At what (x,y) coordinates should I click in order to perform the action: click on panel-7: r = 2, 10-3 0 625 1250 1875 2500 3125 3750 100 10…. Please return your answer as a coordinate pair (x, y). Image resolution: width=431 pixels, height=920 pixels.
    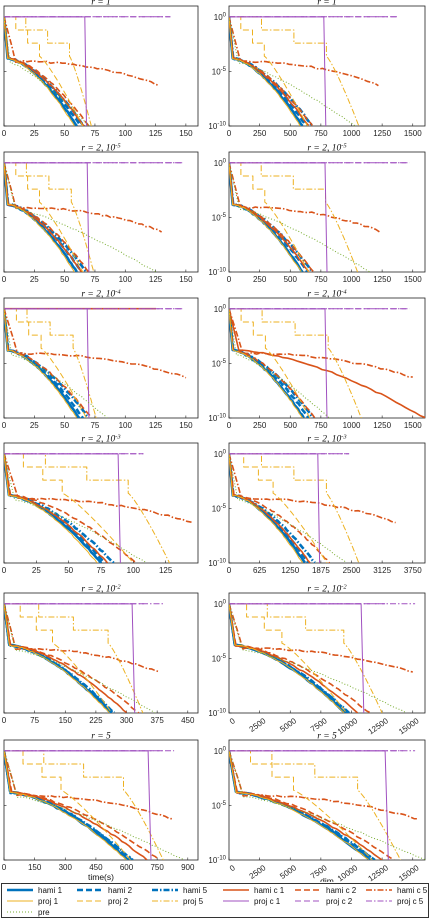
    Looking at the image, I should click on (317, 504).